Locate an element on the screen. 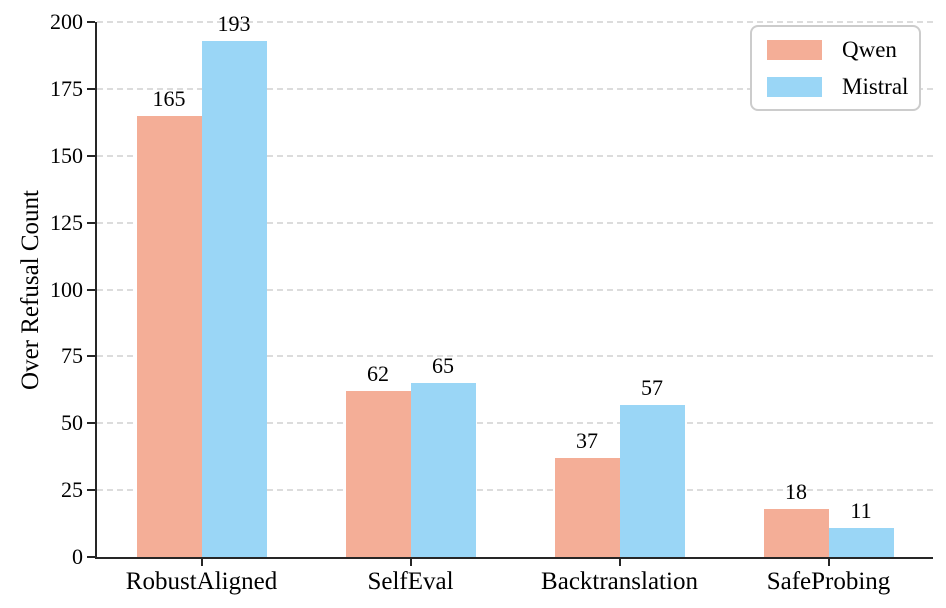  bar-mistral-Backtranslation is located at coordinates (652, 480).